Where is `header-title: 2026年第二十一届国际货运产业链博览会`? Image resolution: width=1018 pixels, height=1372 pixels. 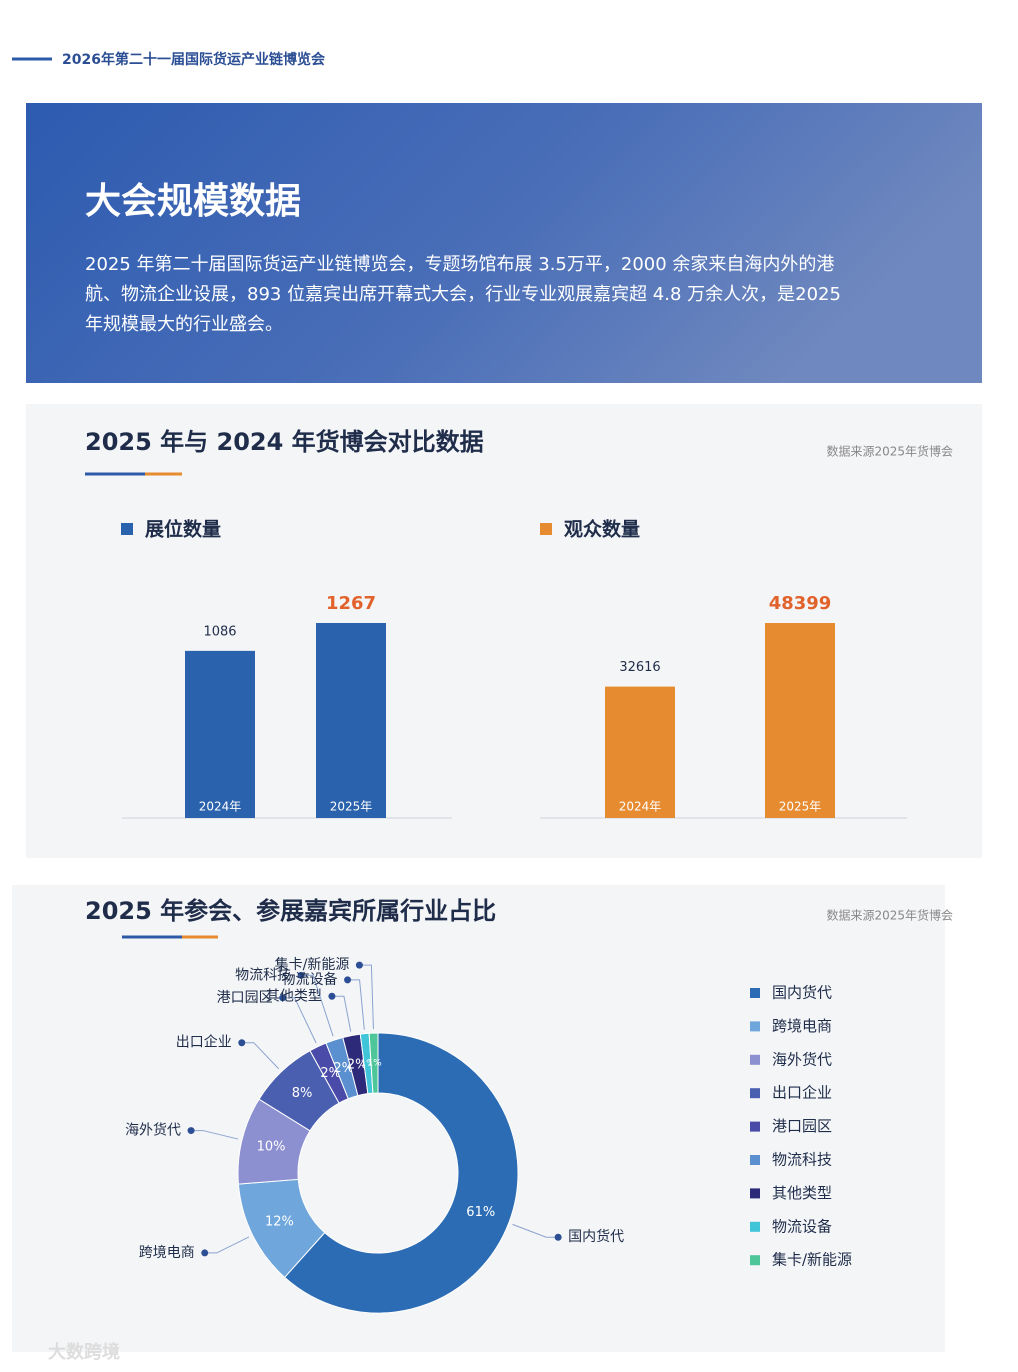
header-title: 2026年第二十一届国际货运产业链博览会 is located at coordinates (194, 59).